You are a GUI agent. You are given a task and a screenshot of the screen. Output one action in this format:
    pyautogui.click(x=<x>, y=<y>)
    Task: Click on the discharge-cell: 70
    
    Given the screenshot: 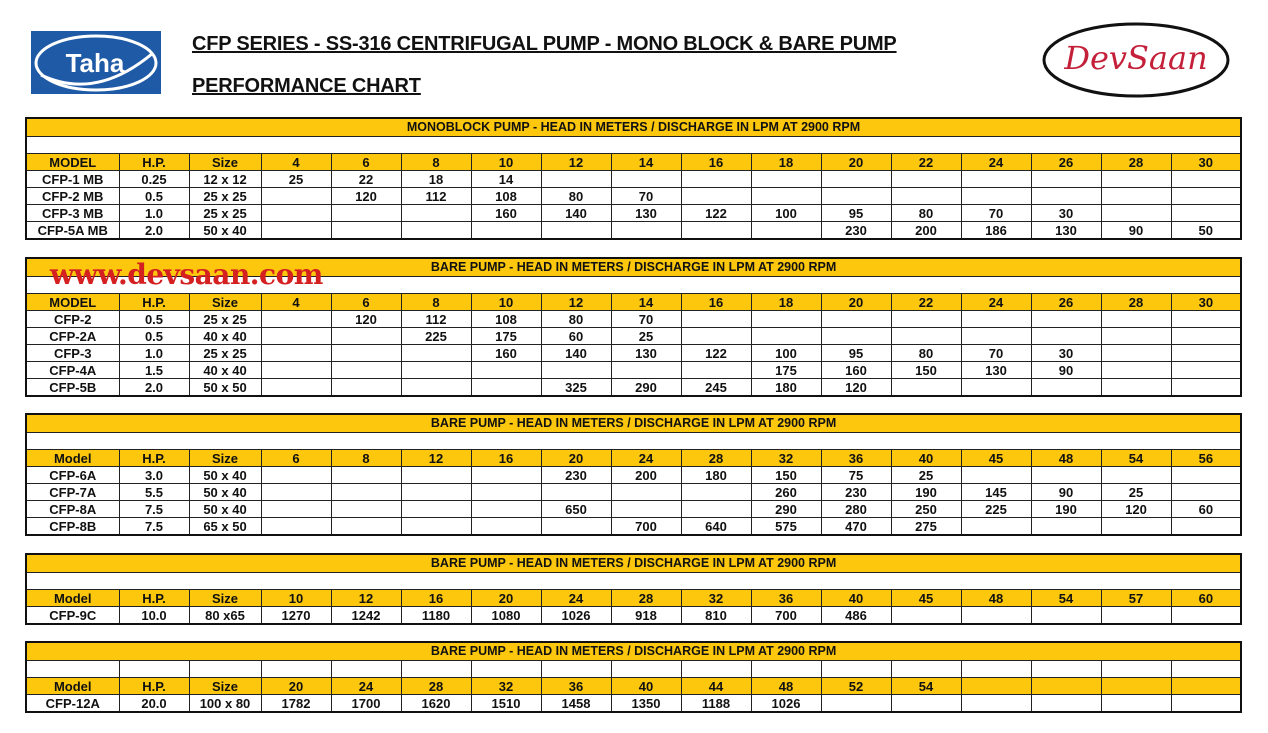 What is the action you would take?
    pyautogui.click(x=646, y=196)
    